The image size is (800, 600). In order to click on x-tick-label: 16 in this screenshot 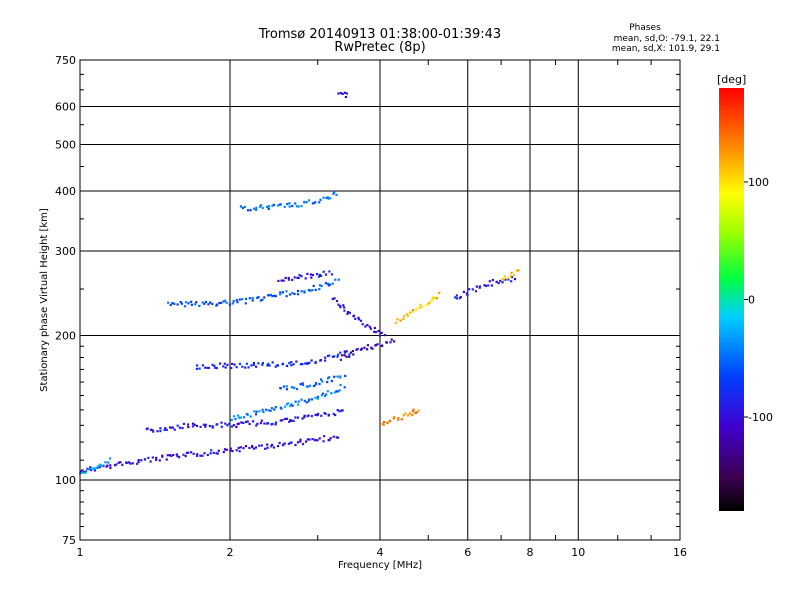, I will do `click(680, 552)`.